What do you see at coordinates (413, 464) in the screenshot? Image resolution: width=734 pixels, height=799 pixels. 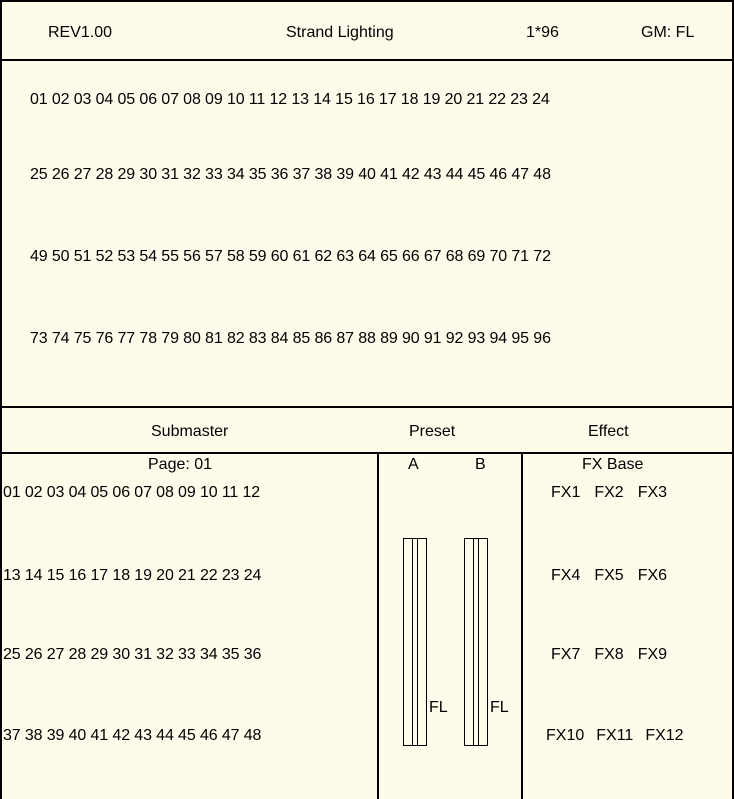 I see `preset-a-label: A` at bounding box center [413, 464].